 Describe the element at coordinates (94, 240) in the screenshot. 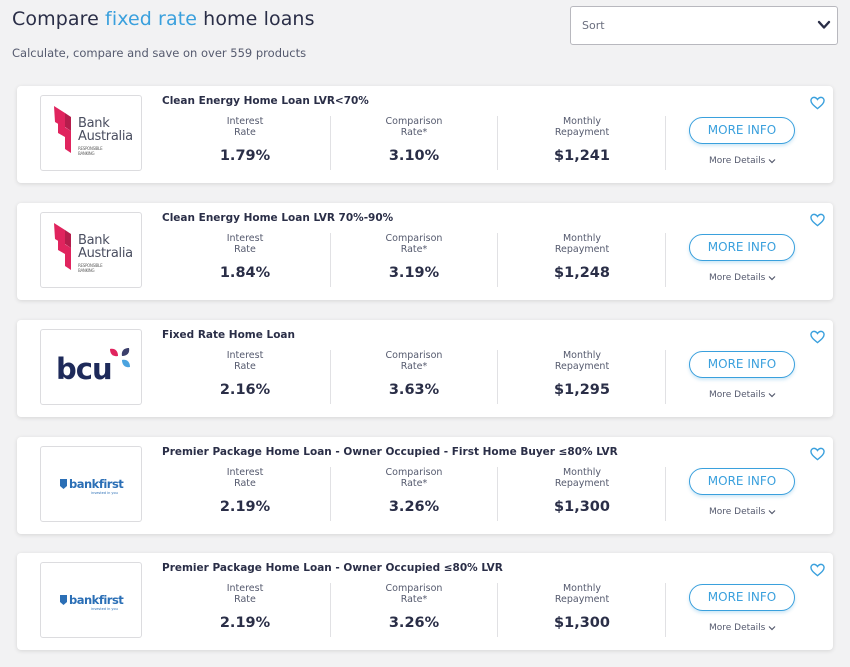

I see `bank-australia-line1: Bank` at that location.